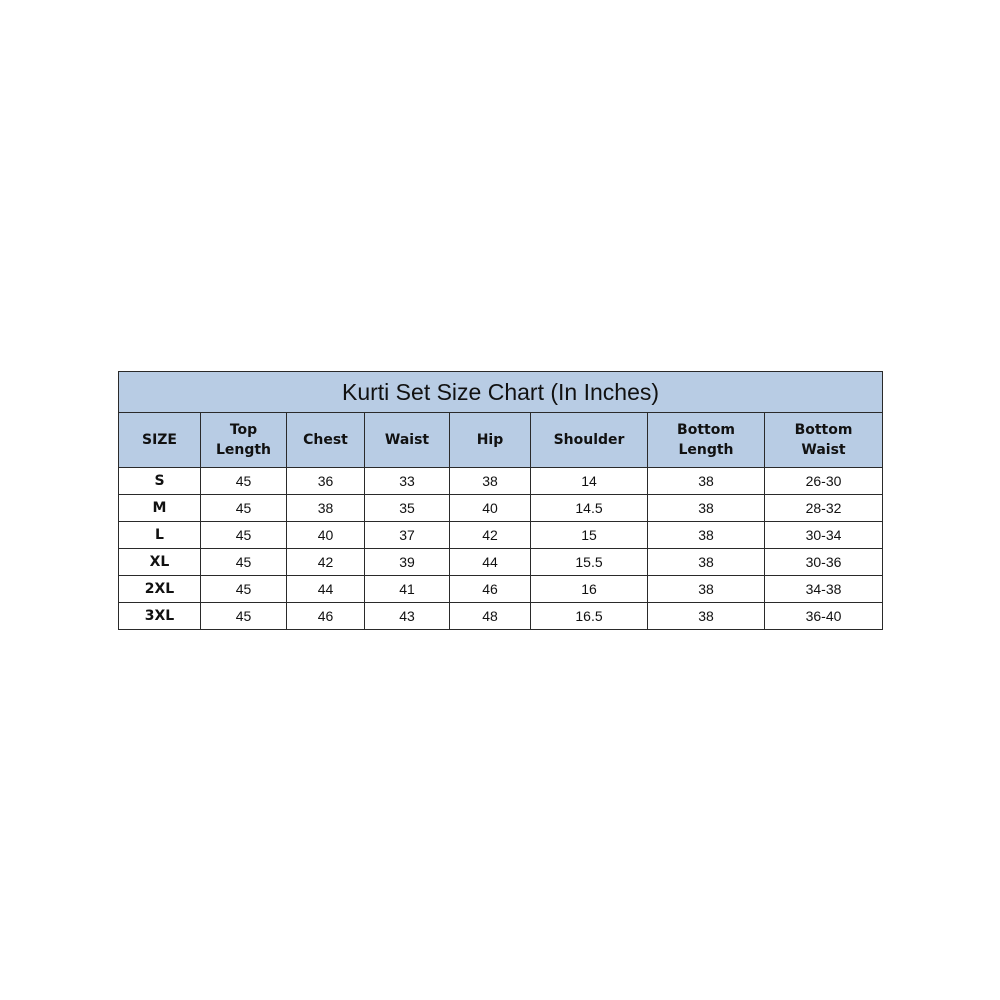  What do you see at coordinates (159, 589) in the screenshot?
I see `size-cell: 2XL` at bounding box center [159, 589].